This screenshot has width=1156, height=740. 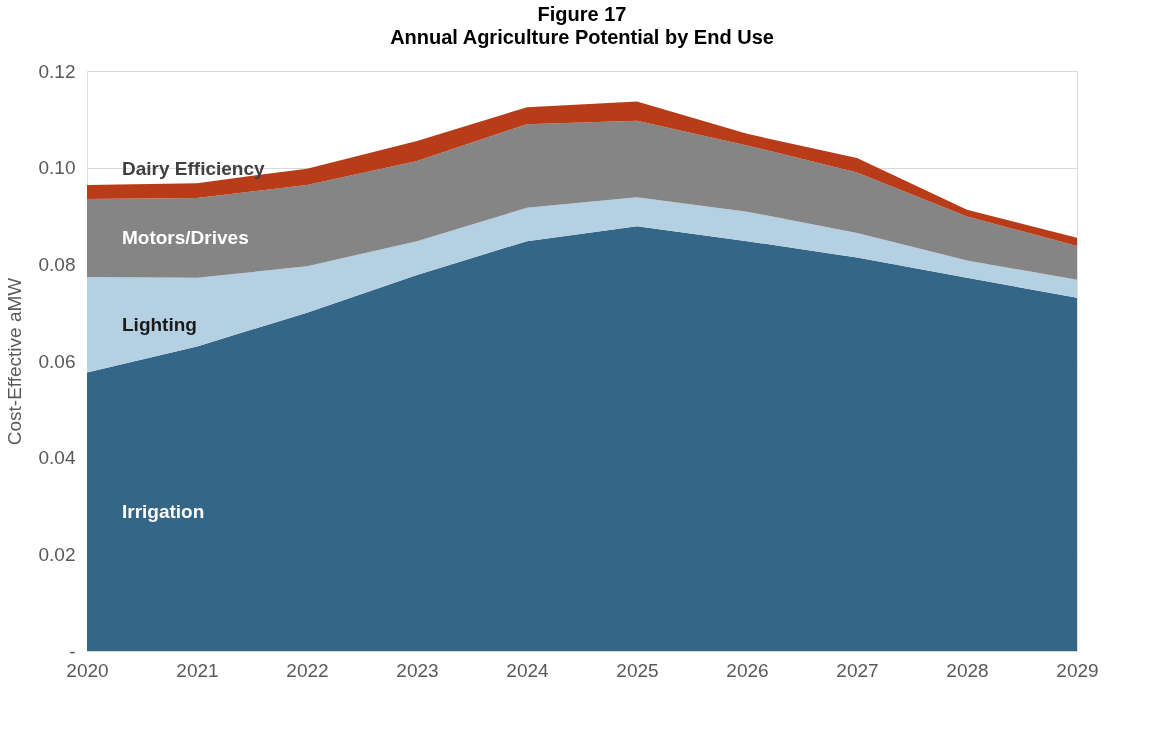 I want to click on x-tick-label: 2021, so click(x=197, y=670).